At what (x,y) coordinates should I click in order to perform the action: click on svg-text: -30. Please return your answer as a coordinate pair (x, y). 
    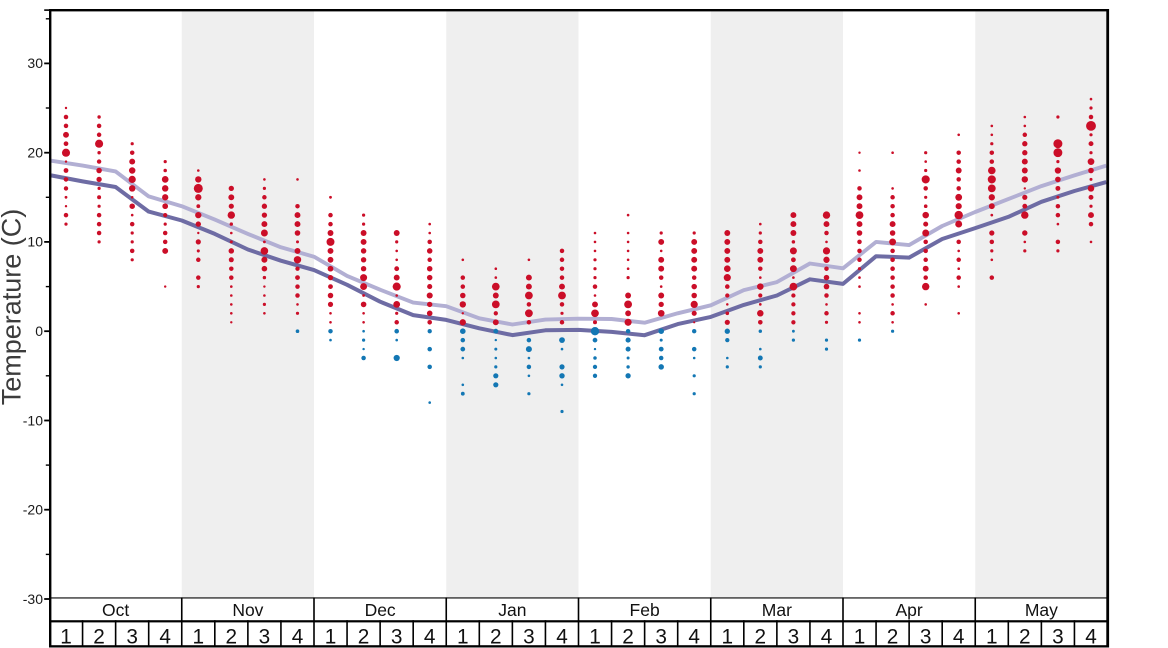
    Looking at the image, I should click on (33, 599).